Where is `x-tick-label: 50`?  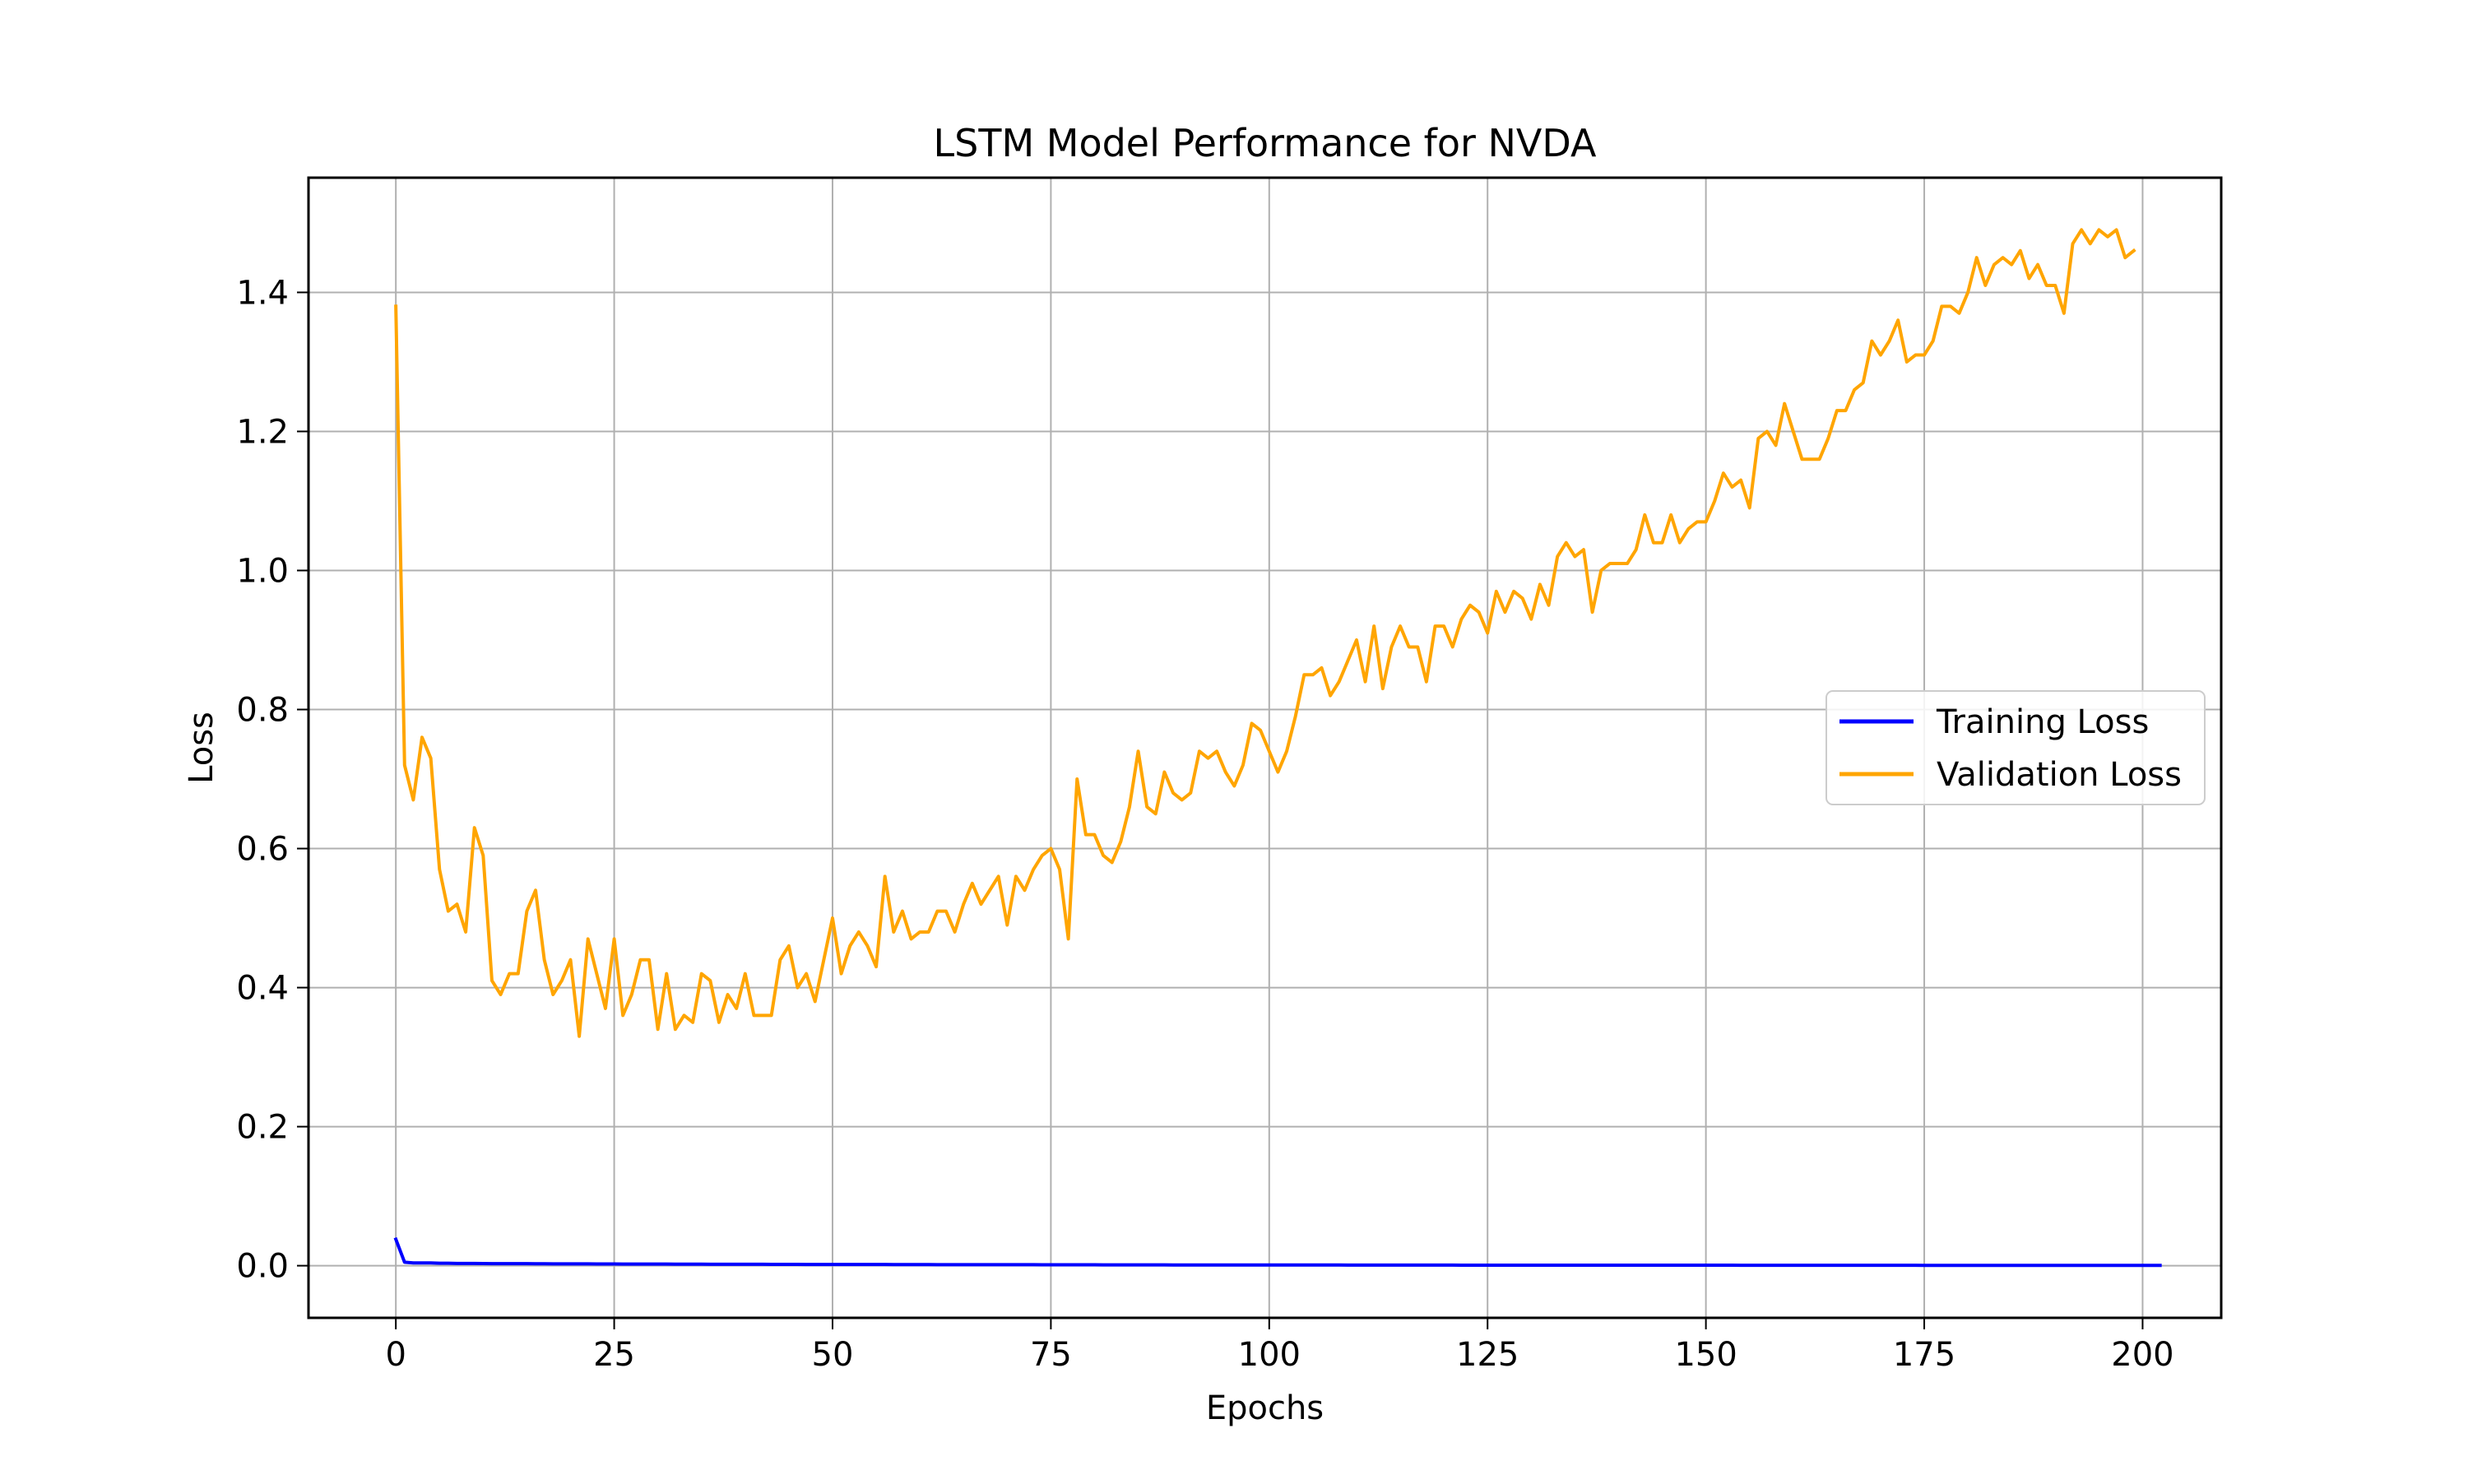
x-tick-label: 50 is located at coordinates (833, 1355).